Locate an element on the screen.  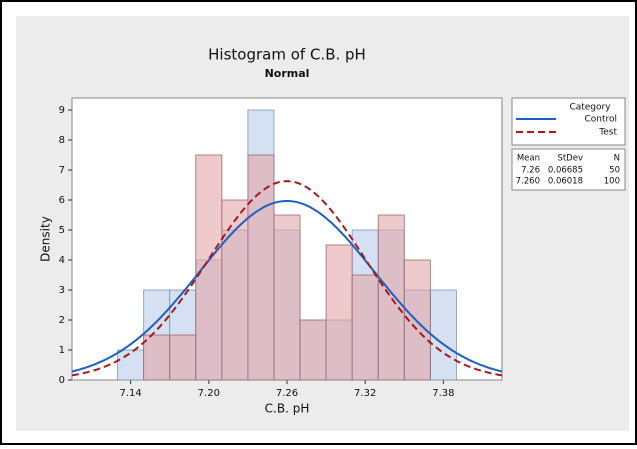
legend is located at coordinates (568, 121).